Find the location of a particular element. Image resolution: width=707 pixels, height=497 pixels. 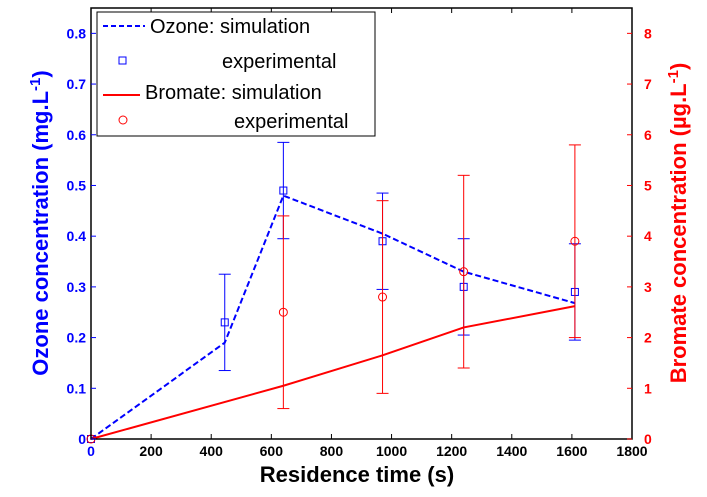

legend-box is located at coordinates (236, 74).